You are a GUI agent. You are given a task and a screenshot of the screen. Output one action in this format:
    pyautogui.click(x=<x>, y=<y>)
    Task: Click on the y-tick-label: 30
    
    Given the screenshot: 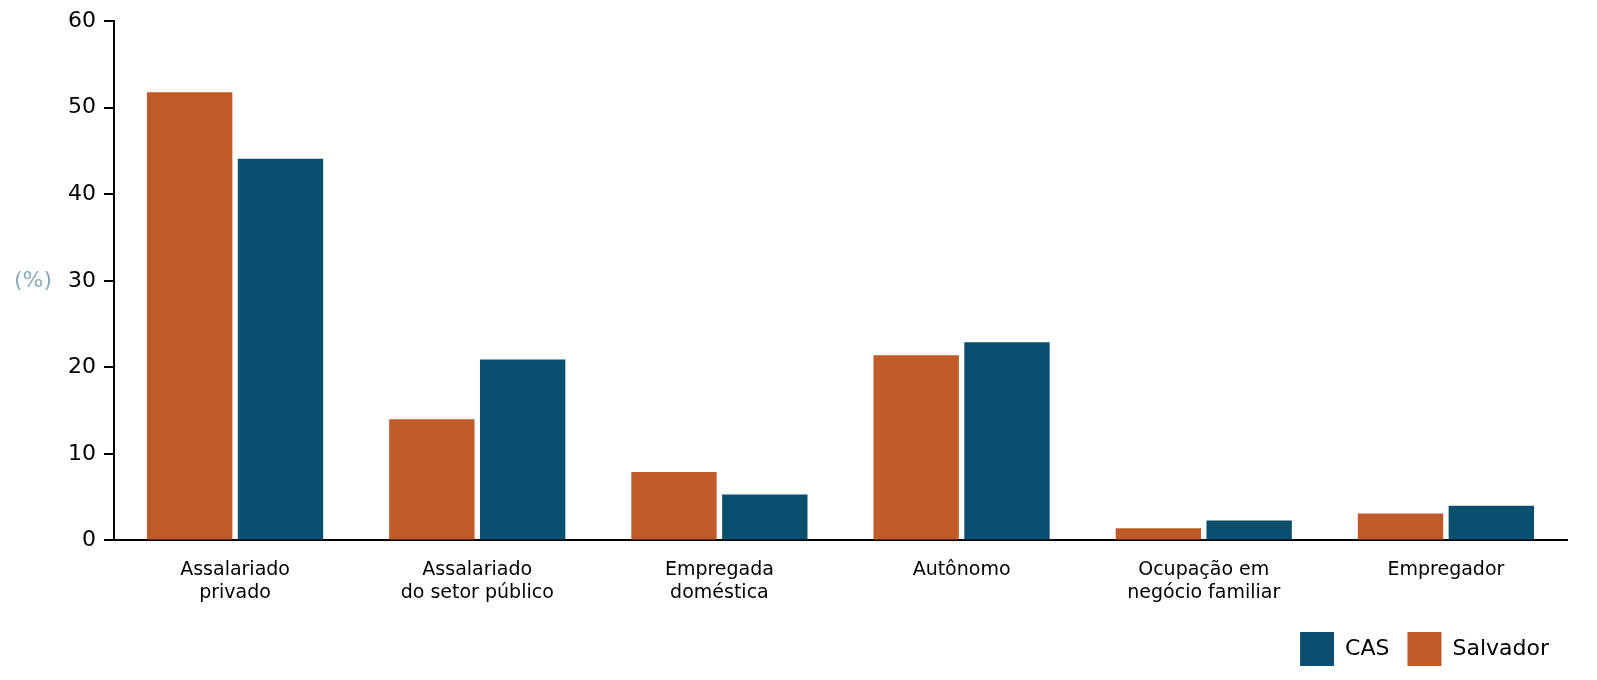 What is the action you would take?
    pyautogui.click(x=81, y=279)
    